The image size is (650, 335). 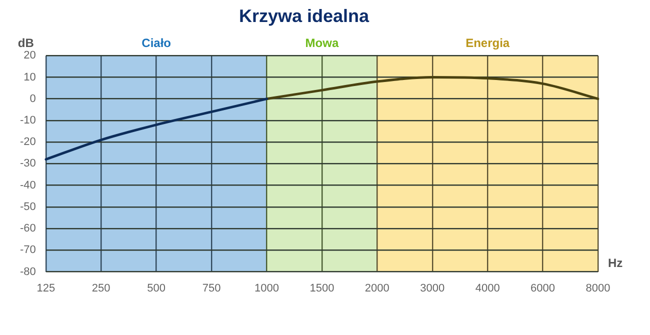 What do you see at coordinates (156, 288) in the screenshot?
I see `x-tick-label: 500` at bounding box center [156, 288].